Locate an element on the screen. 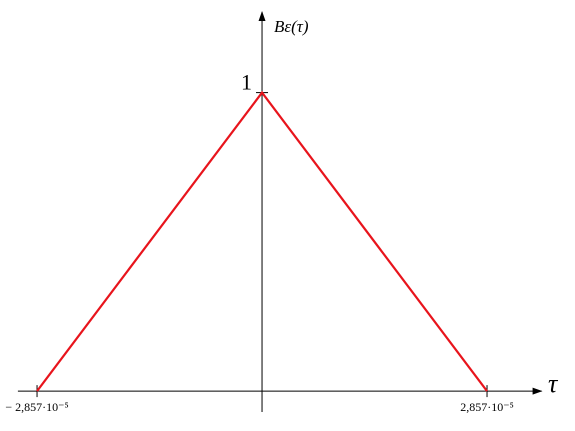 The width and height of the screenshot is (575, 431). y-axis-label: Bε(τ) is located at coordinates (291, 26).